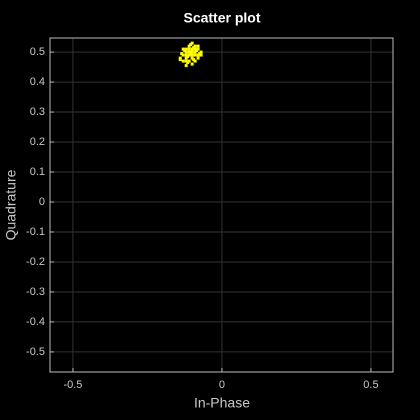 Image resolution: width=420 pixels, height=420 pixels. Describe the element at coordinates (37, 82) in the screenshot. I see `y-tick-label: 0.4` at that location.